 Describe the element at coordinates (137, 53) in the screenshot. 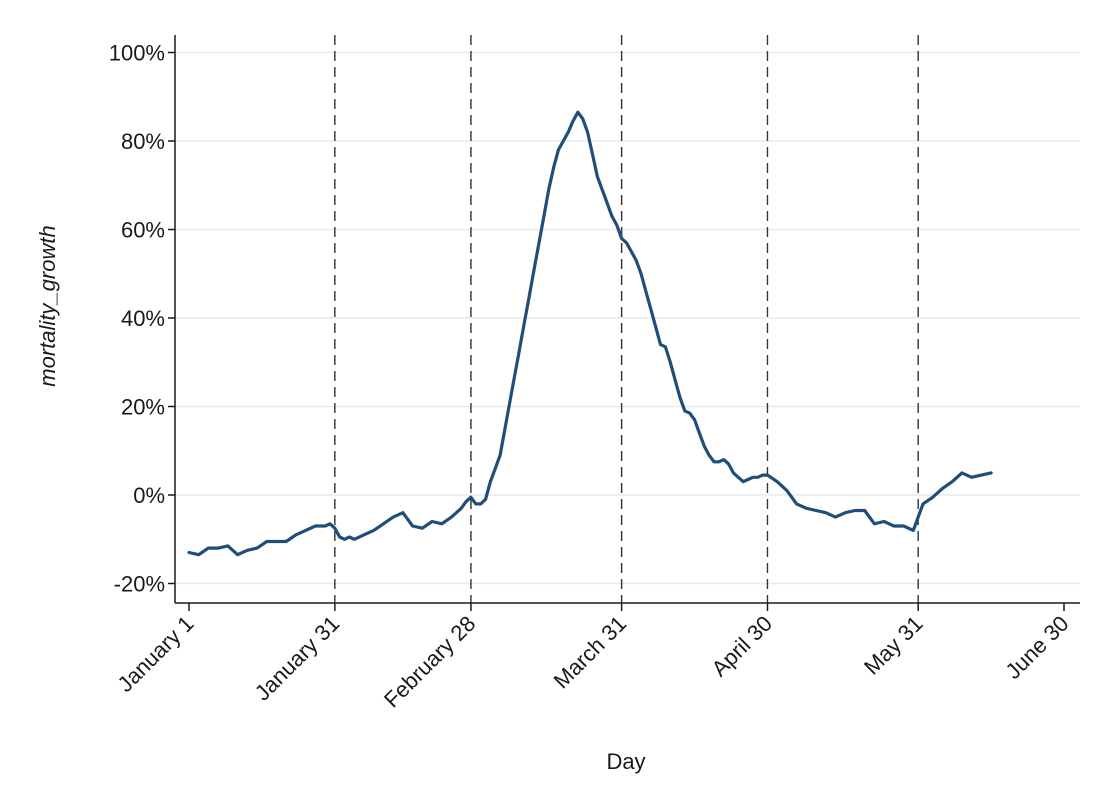

I see `y-tick-label: 100%` at that location.